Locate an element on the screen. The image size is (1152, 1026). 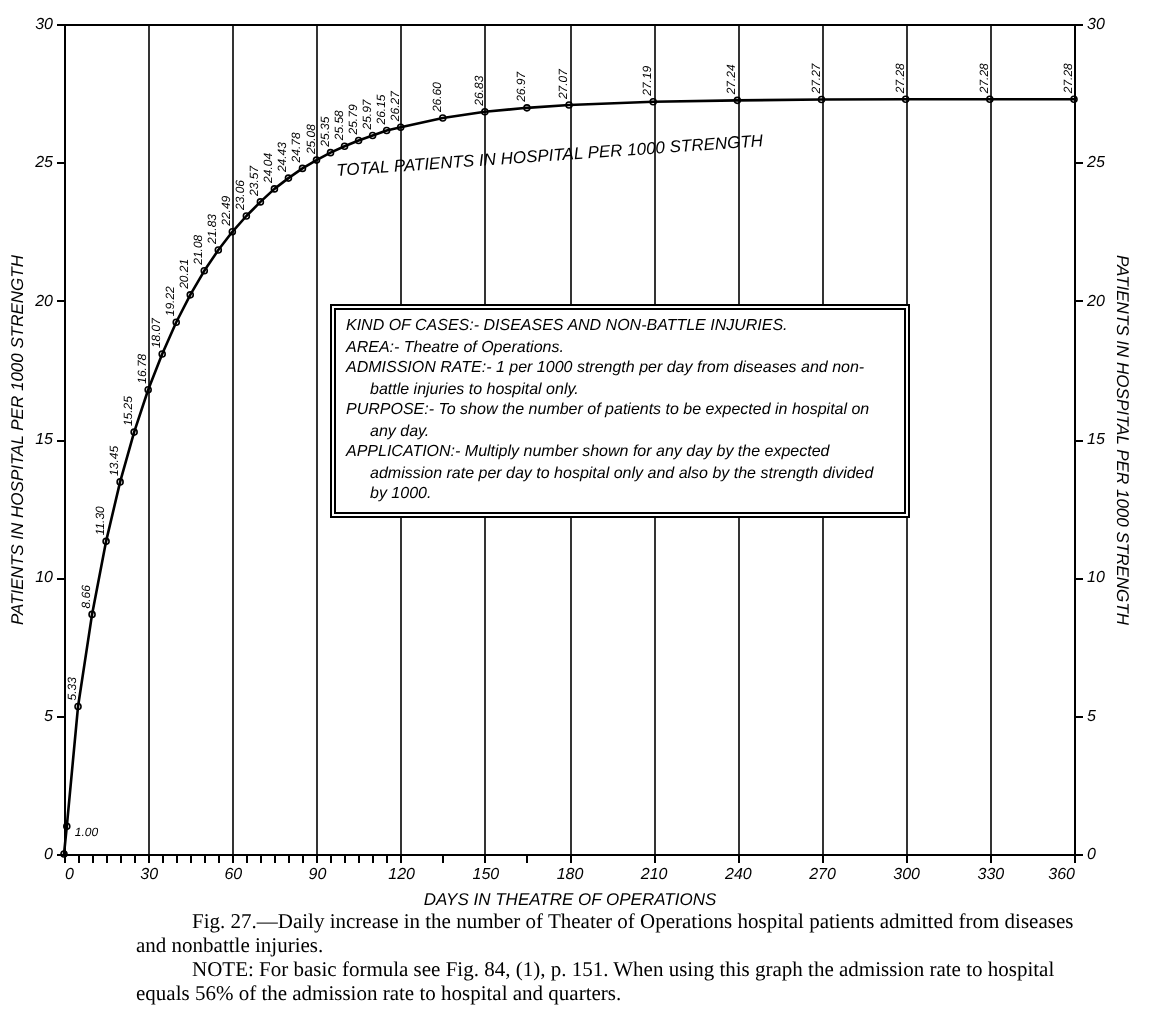
x-tick-label: 360 is located at coordinates (1062, 874).